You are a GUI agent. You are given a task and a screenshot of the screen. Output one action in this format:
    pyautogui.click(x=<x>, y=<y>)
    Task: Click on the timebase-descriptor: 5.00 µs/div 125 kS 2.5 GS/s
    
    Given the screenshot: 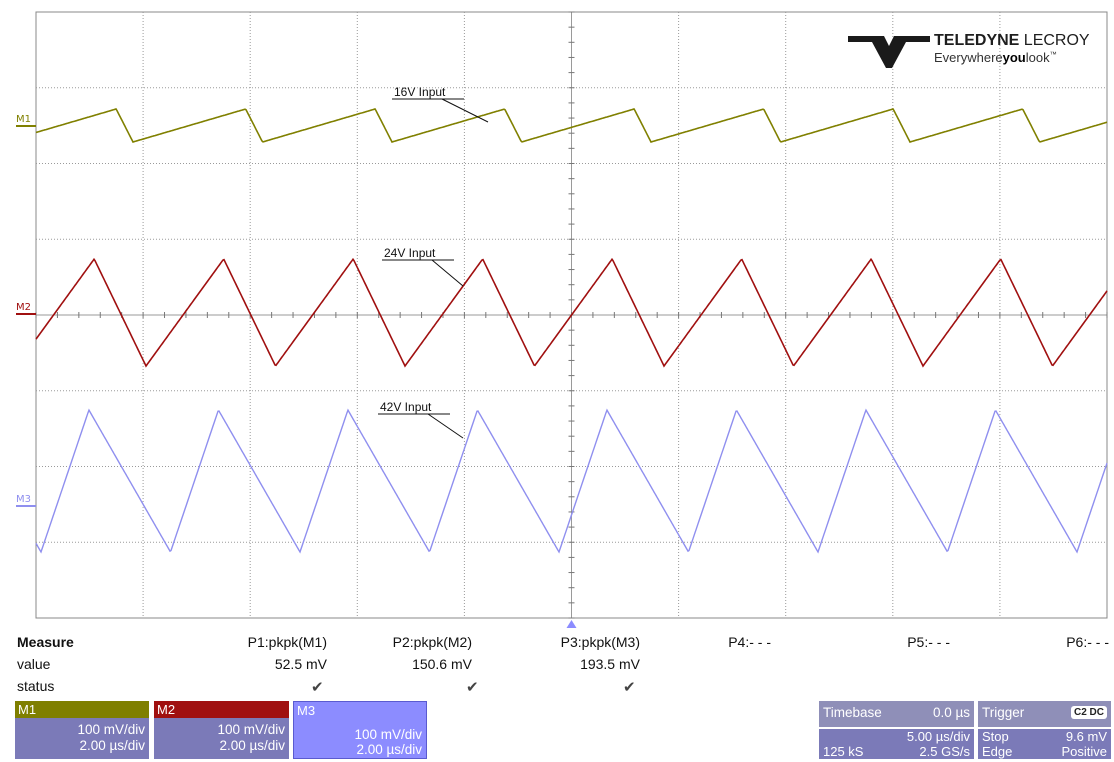 What is the action you would take?
    pyautogui.click(x=896, y=744)
    